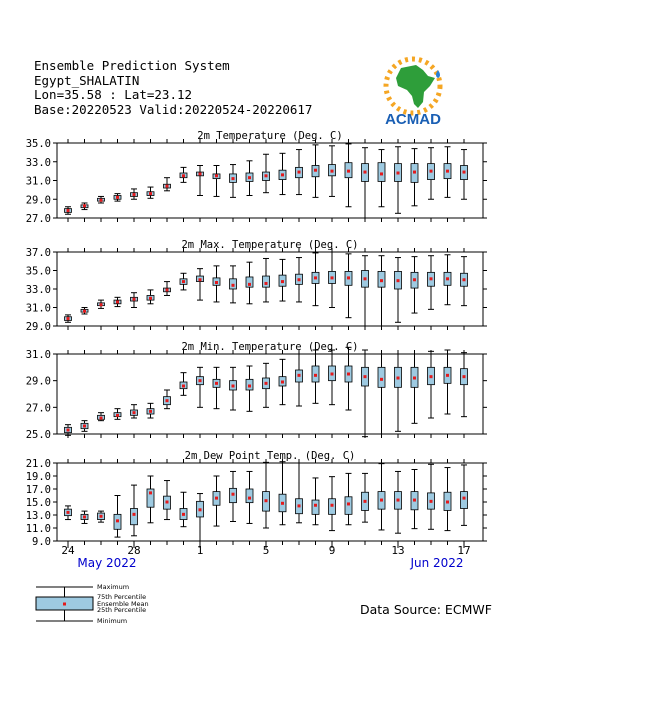 Image resolution: width=655 pixels, height=716 pixels. Describe the element at coordinates (87, 80) in the screenshot. I see `station-name: Egypt_SHALATIN` at that location.